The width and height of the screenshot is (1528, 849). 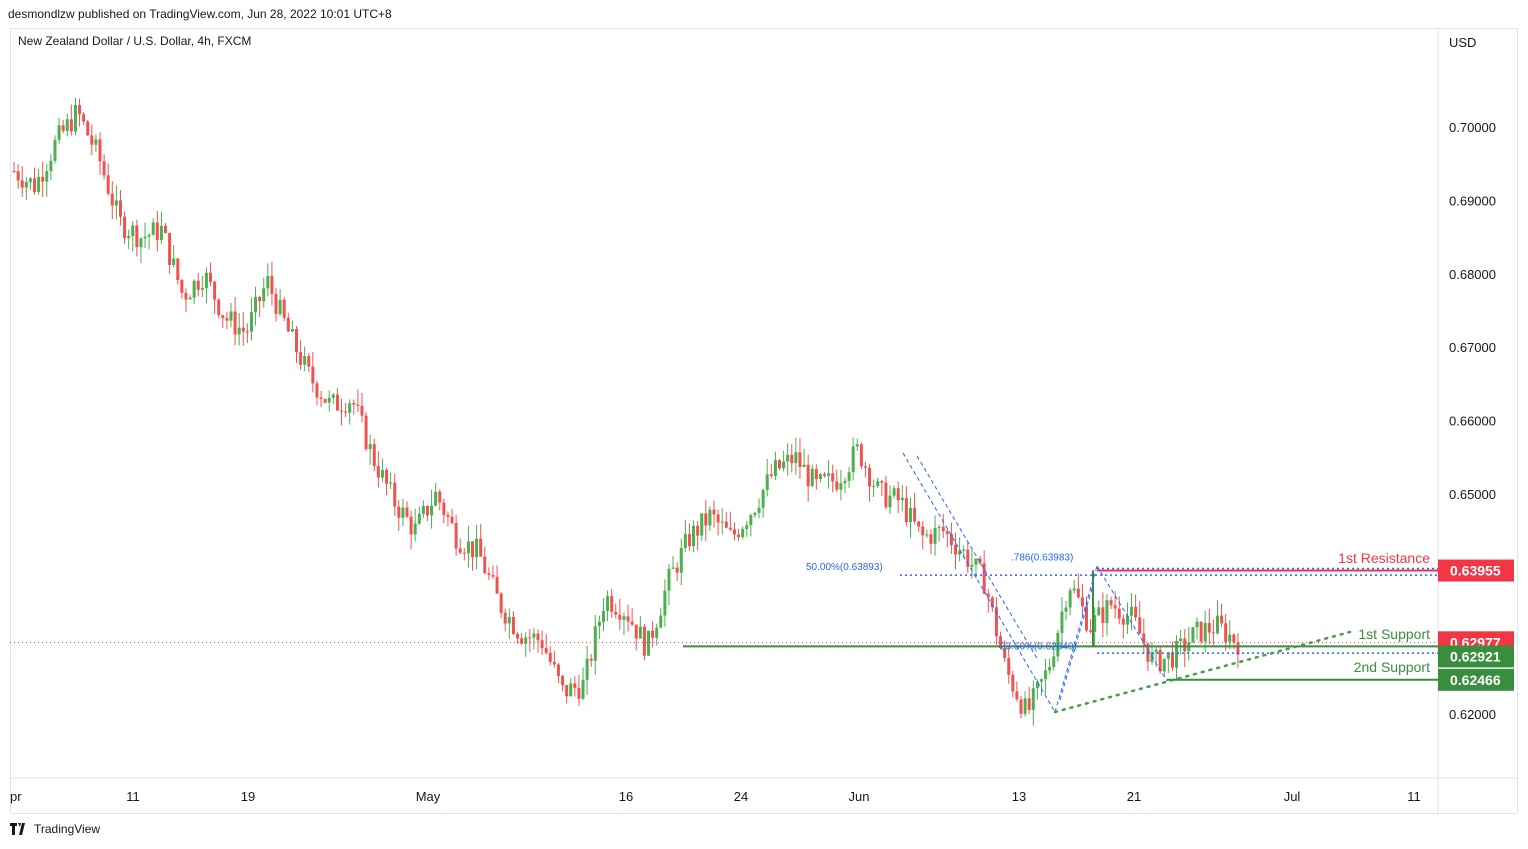 I want to click on x-tick-label: 11, so click(x=1414, y=796).